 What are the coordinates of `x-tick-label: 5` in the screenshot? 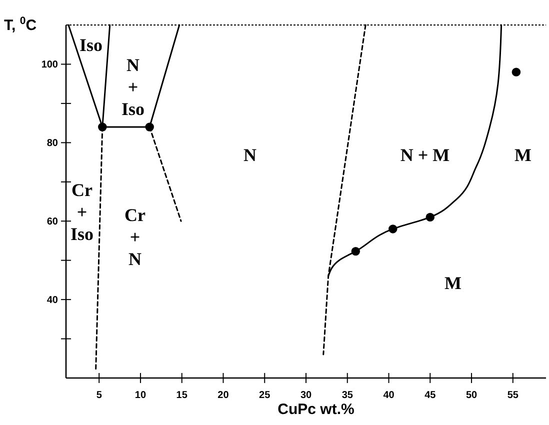 It's located at (99, 395).